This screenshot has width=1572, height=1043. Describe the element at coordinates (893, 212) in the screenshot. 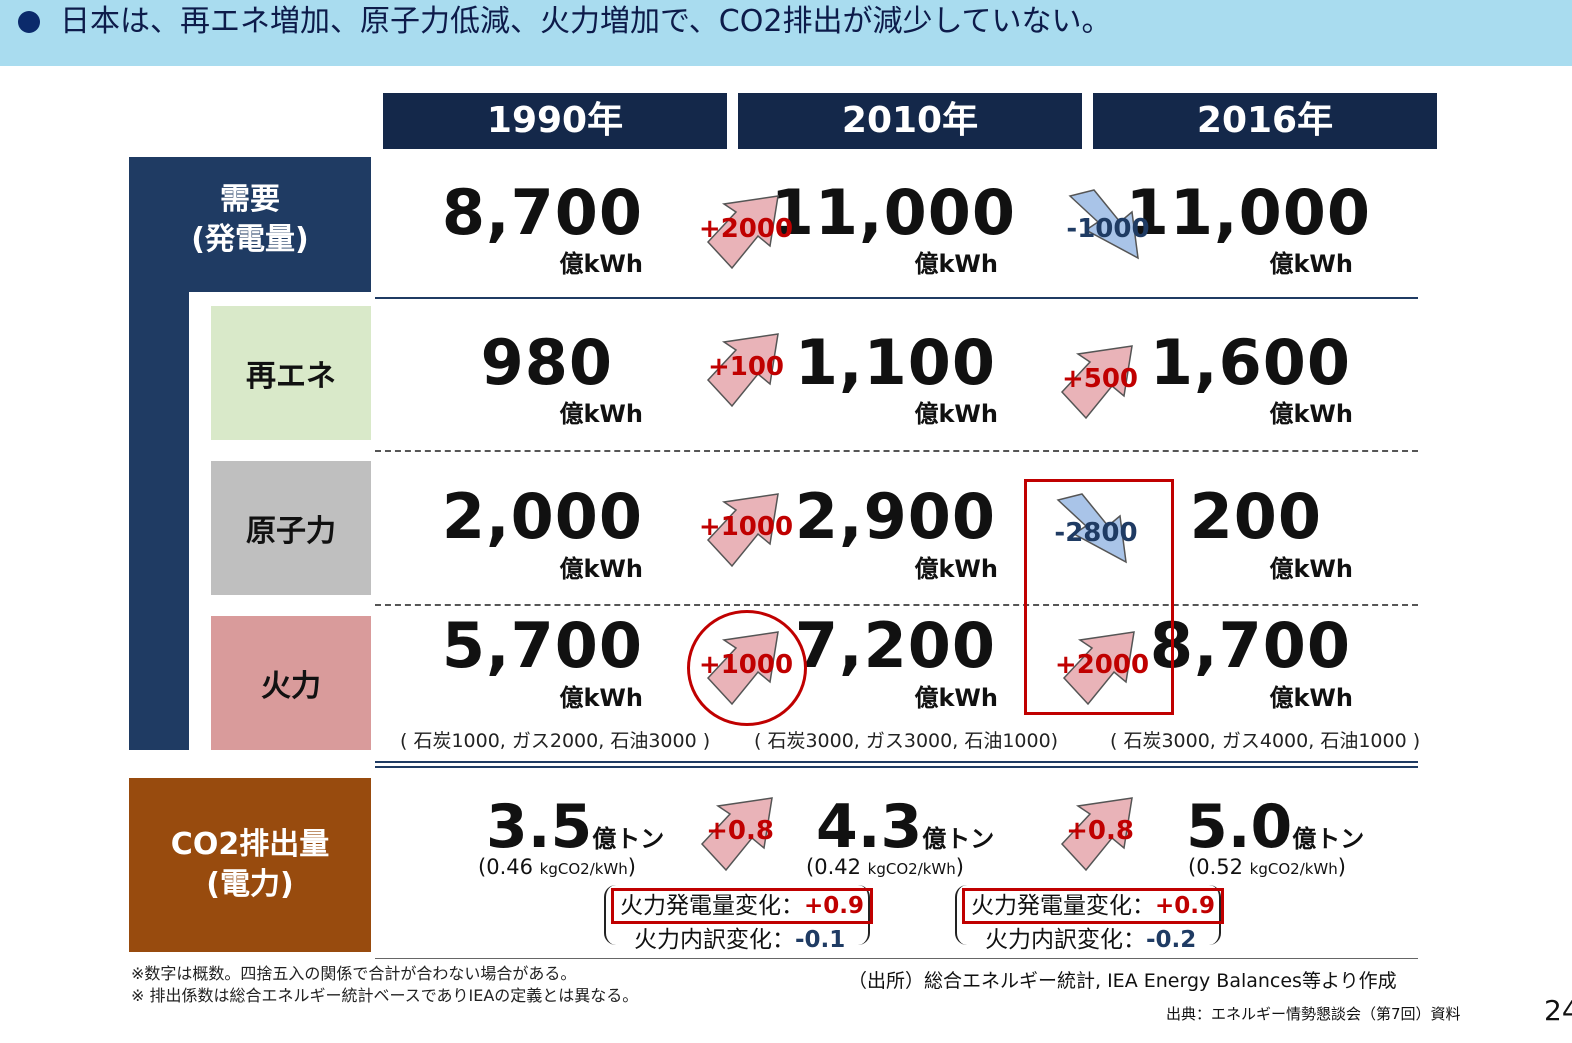

I see `demand-2010-value: 11,000` at that location.